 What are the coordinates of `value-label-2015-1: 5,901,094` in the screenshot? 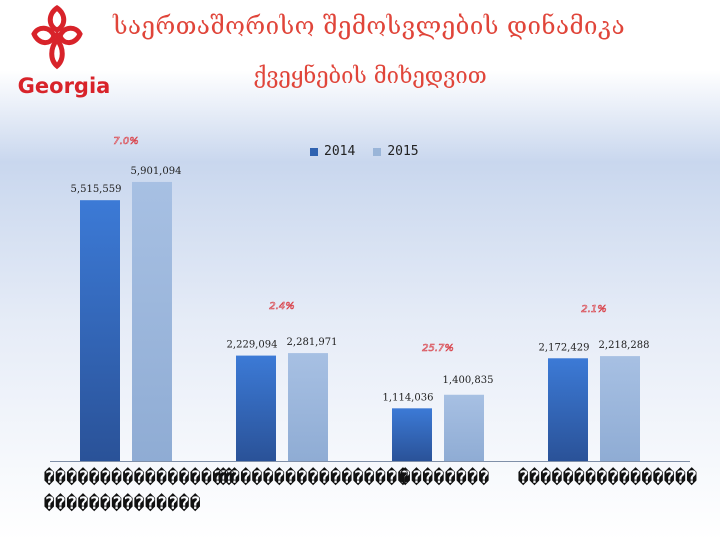 It's located at (156, 171).